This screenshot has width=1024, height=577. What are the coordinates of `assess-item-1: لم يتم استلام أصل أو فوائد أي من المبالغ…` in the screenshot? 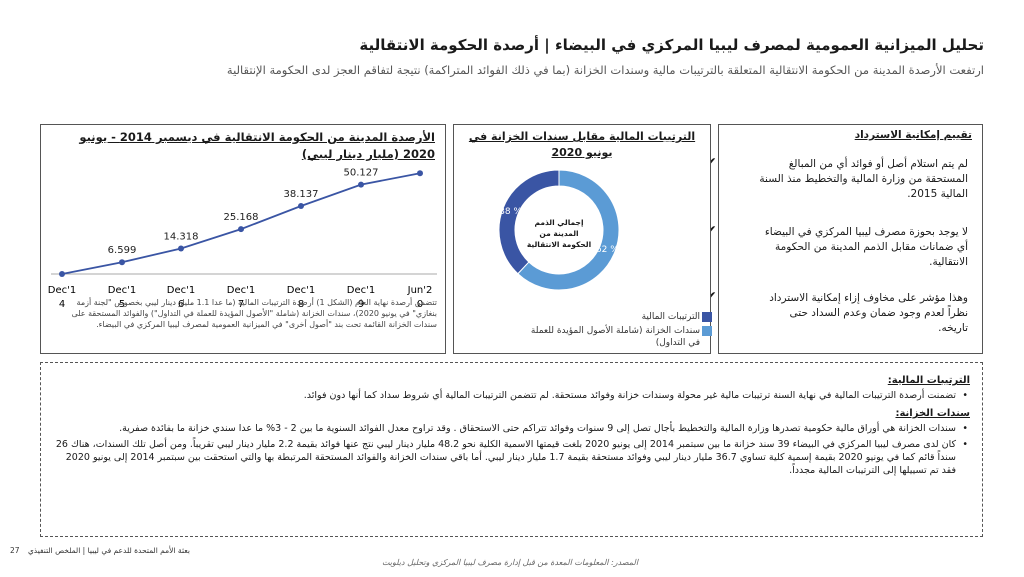 It's located at (863, 179).